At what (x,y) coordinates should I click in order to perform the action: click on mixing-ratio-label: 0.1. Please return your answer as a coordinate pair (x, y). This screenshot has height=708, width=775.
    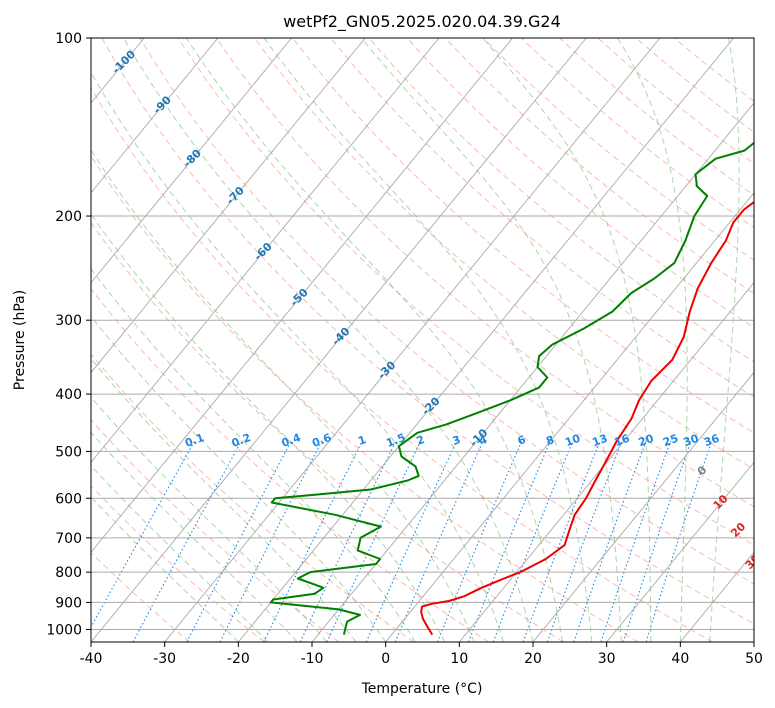
    Looking at the image, I should click on (194, 440).